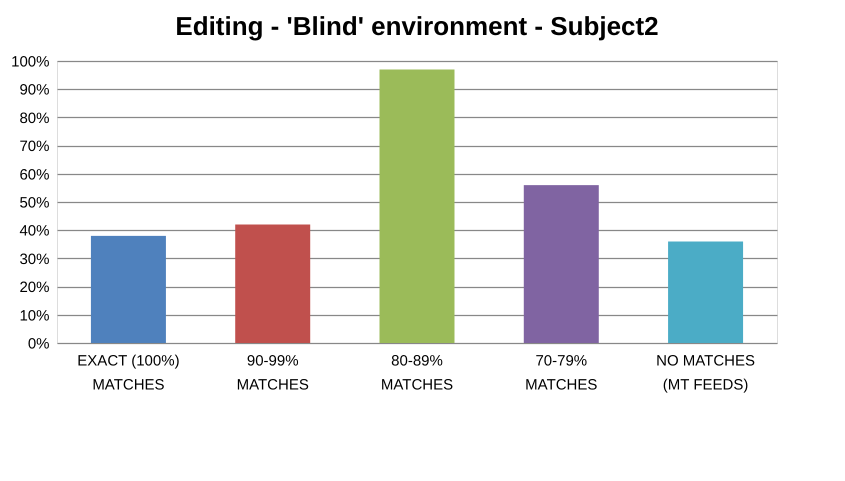 The image size is (845, 481). What do you see at coordinates (128, 373) in the screenshot?
I see `x-tick-label: EXACT (100%) MATCHES` at bounding box center [128, 373].